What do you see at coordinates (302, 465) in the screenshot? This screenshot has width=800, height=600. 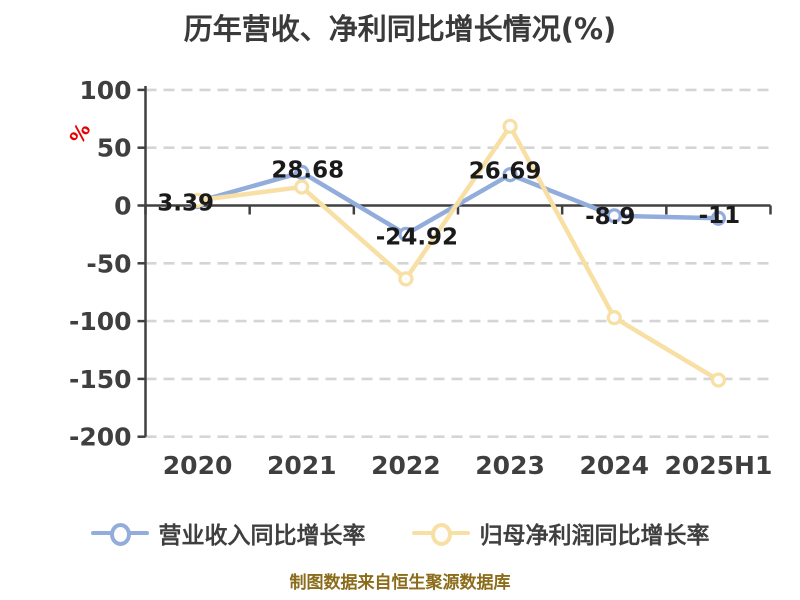 I see `x-tick-label: 2021` at bounding box center [302, 465].